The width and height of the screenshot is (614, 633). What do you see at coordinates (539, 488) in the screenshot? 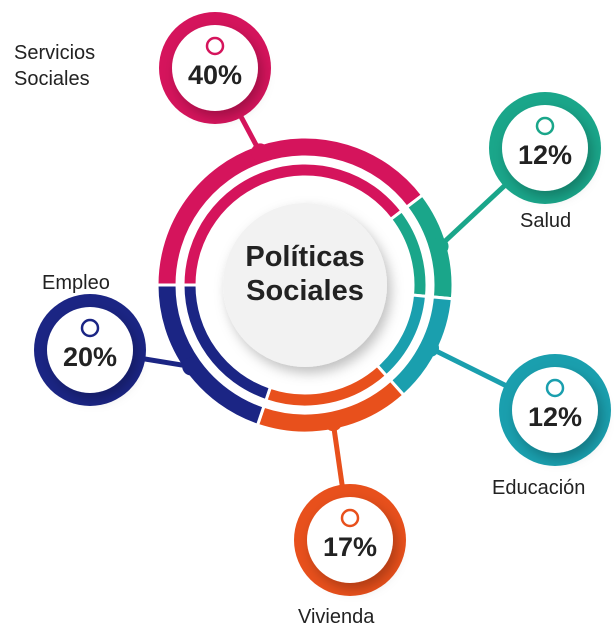
I see `category-label: Educación` at bounding box center [539, 488].